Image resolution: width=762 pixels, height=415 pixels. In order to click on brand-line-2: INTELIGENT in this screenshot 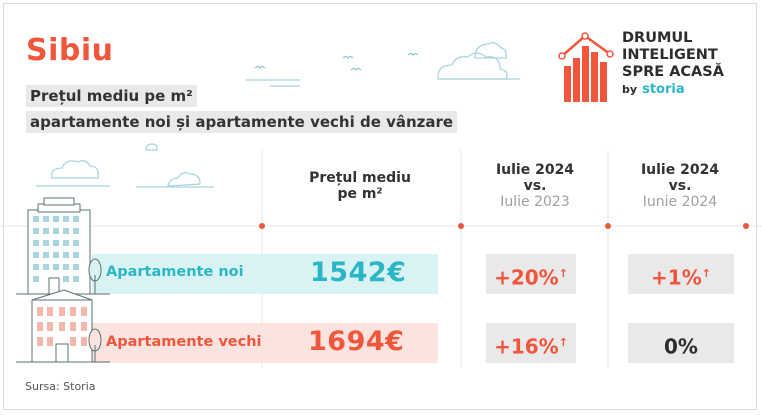, I will do `click(670, 55)`.